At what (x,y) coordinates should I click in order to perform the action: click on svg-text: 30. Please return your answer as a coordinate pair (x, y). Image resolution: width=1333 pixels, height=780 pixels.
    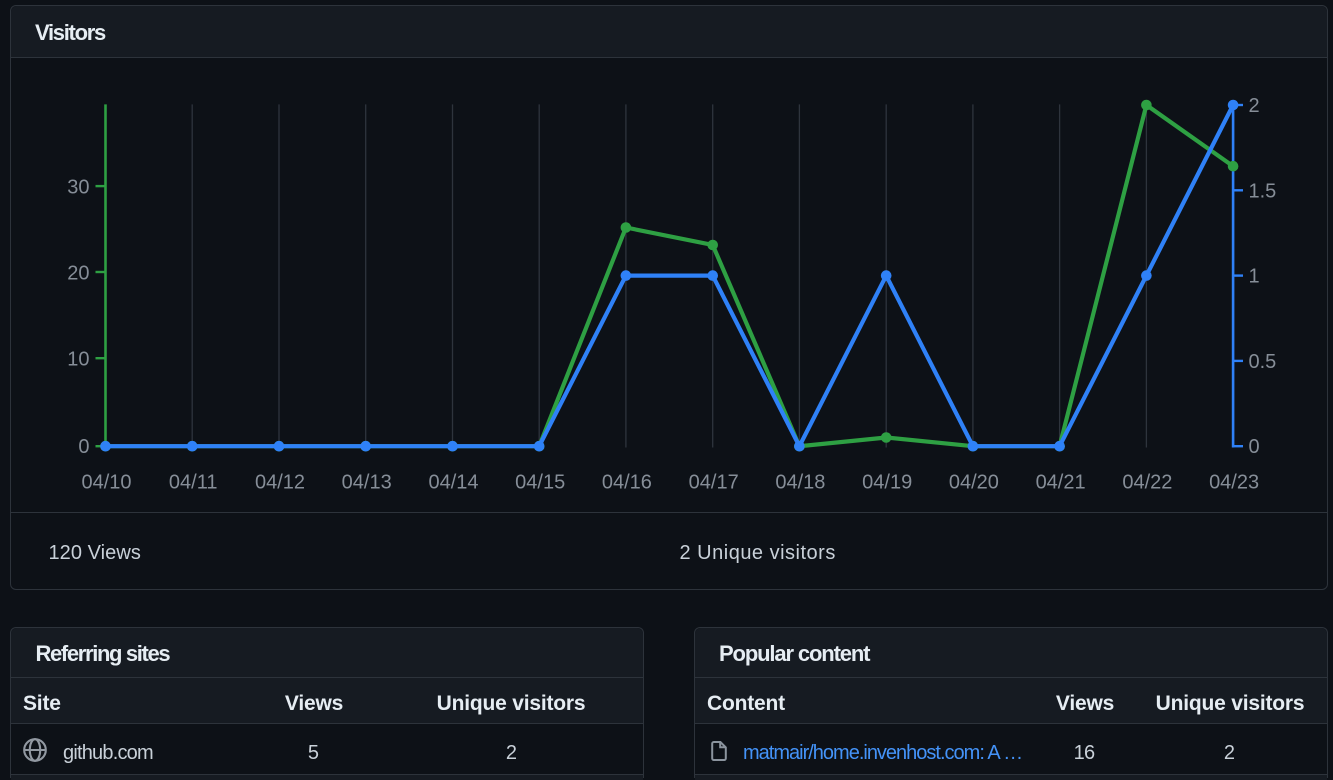
    Looking at the image, I should click on (78, 187).